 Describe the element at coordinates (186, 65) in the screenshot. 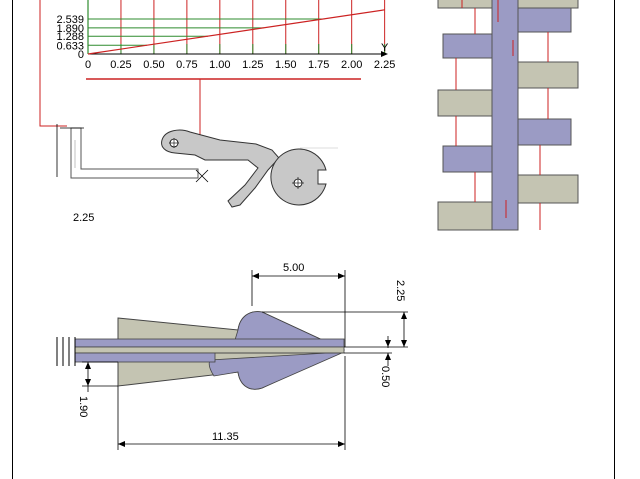

I see `chart-x-tick-label: 0.75` at that location.